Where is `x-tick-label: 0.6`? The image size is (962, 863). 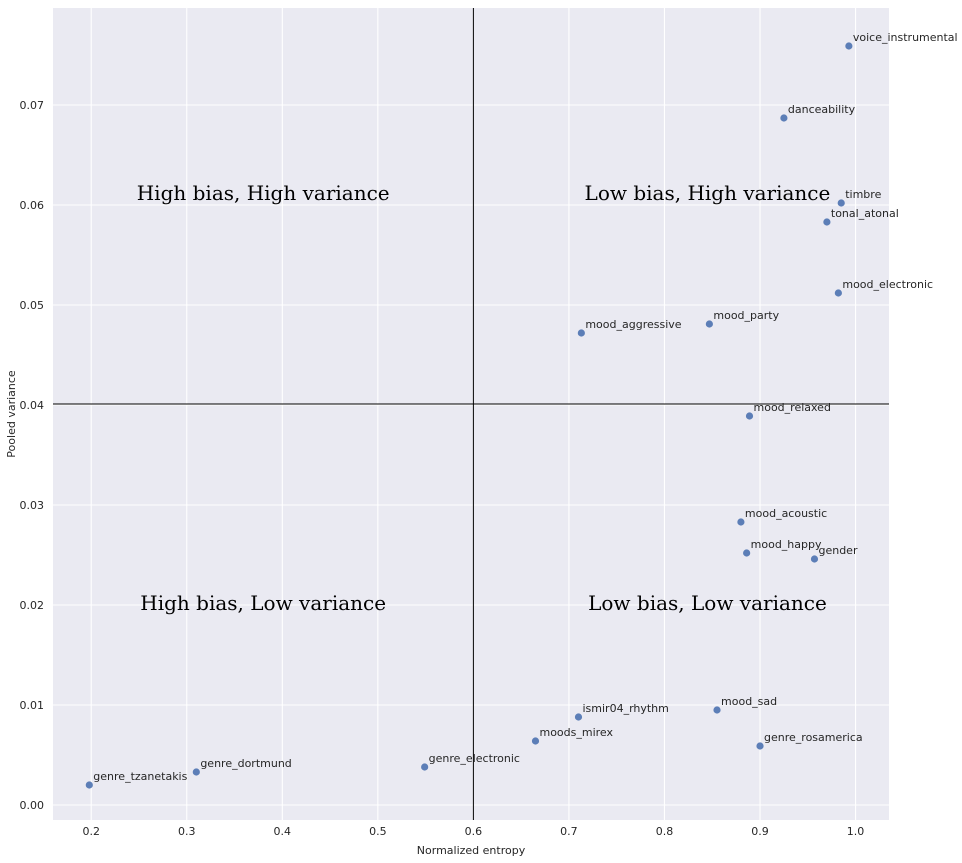
x-tick-label: 0.6 is located at coordinates (474, 831).